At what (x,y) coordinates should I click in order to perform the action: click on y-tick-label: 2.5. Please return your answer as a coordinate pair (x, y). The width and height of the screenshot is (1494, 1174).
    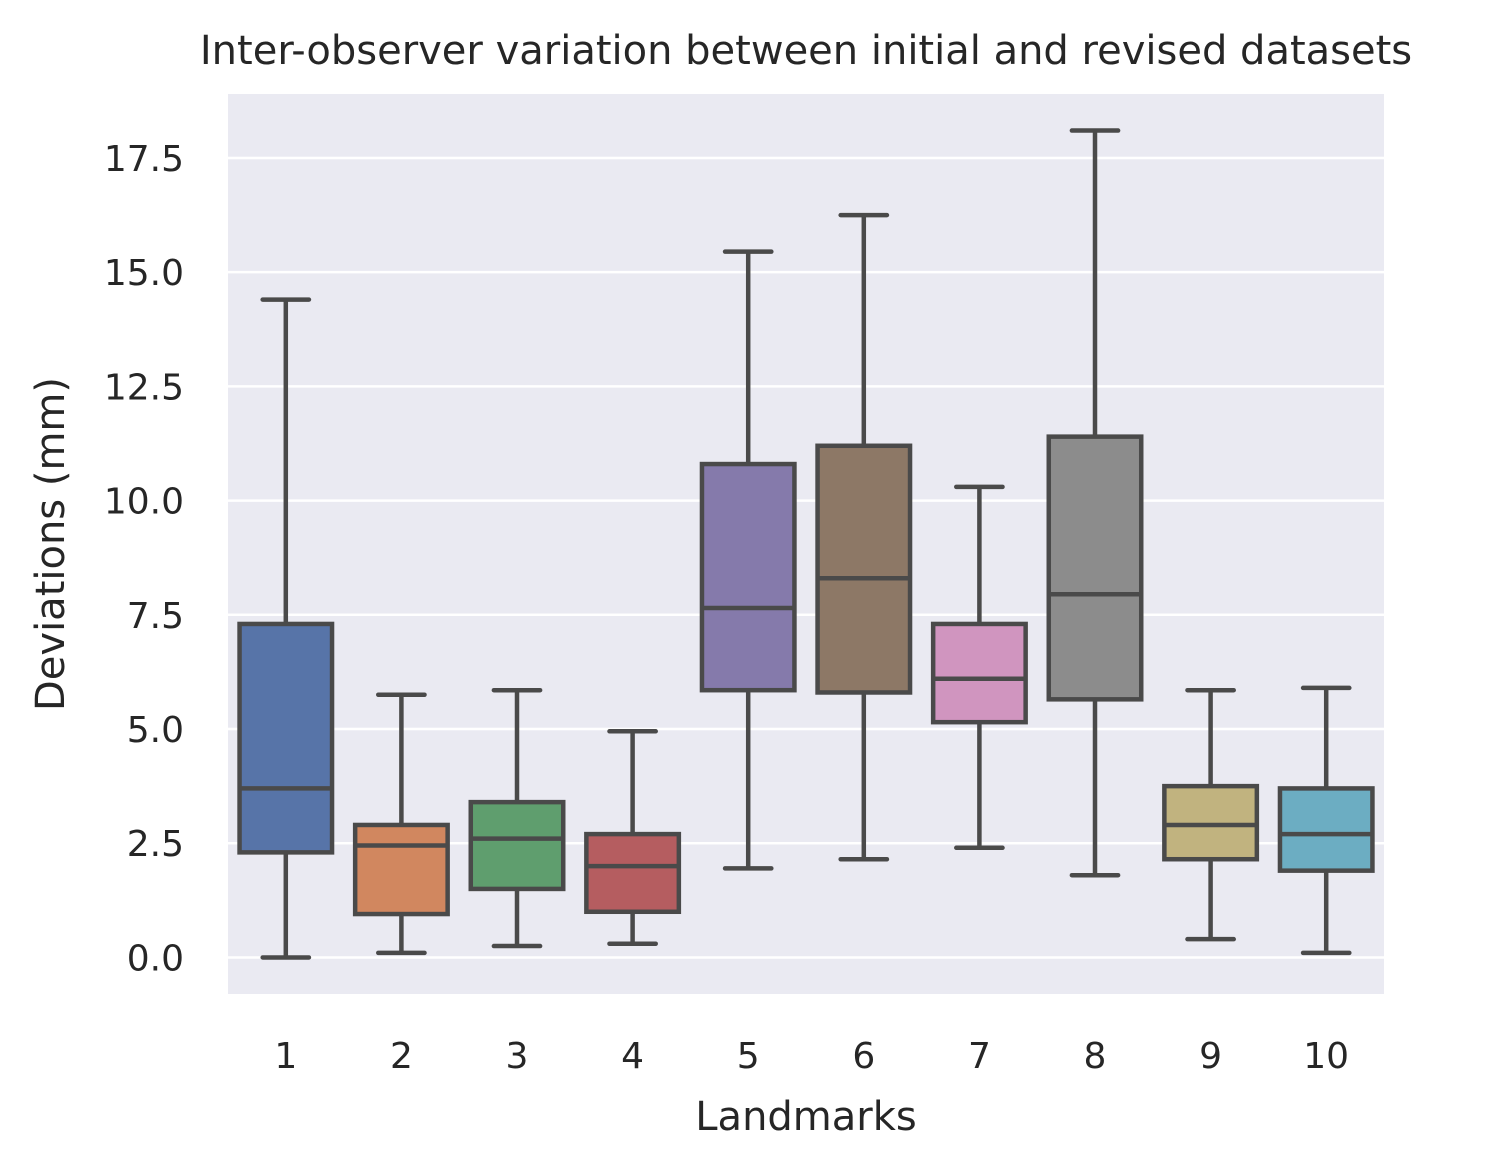
    Looking at the image, I should click on (155, 844).